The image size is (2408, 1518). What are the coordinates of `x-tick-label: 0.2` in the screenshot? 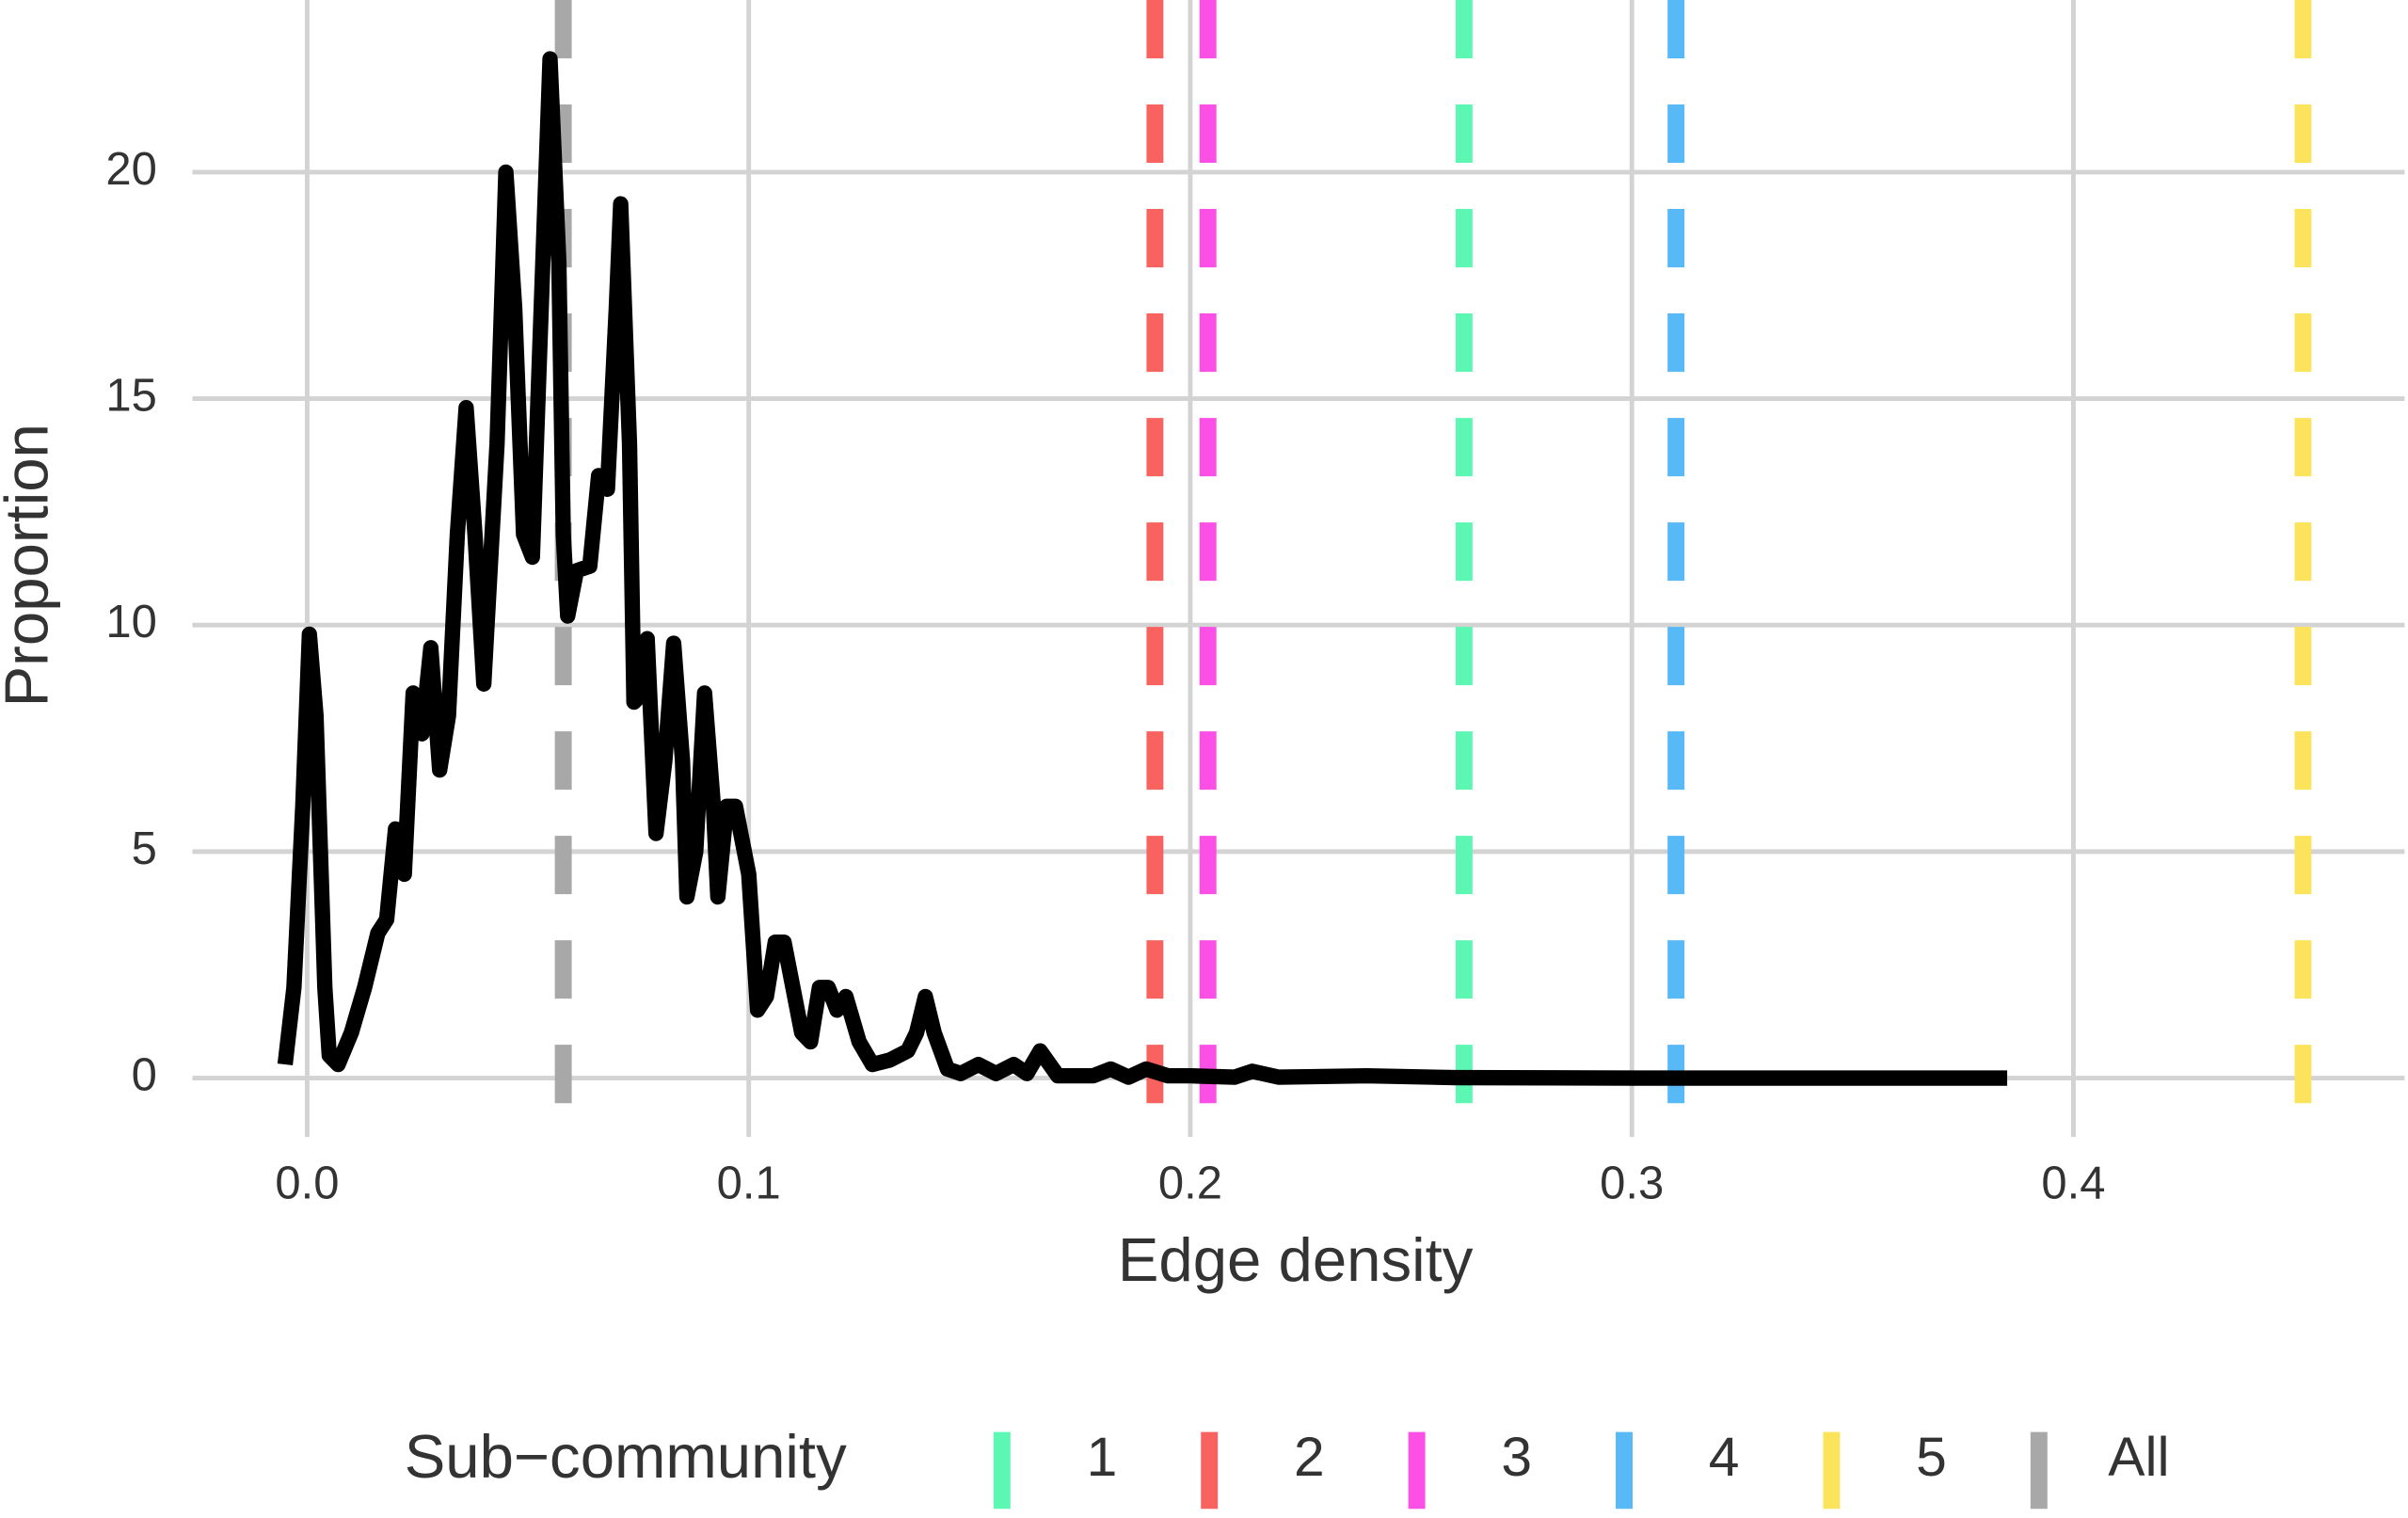 It's located at (1190, 1183).